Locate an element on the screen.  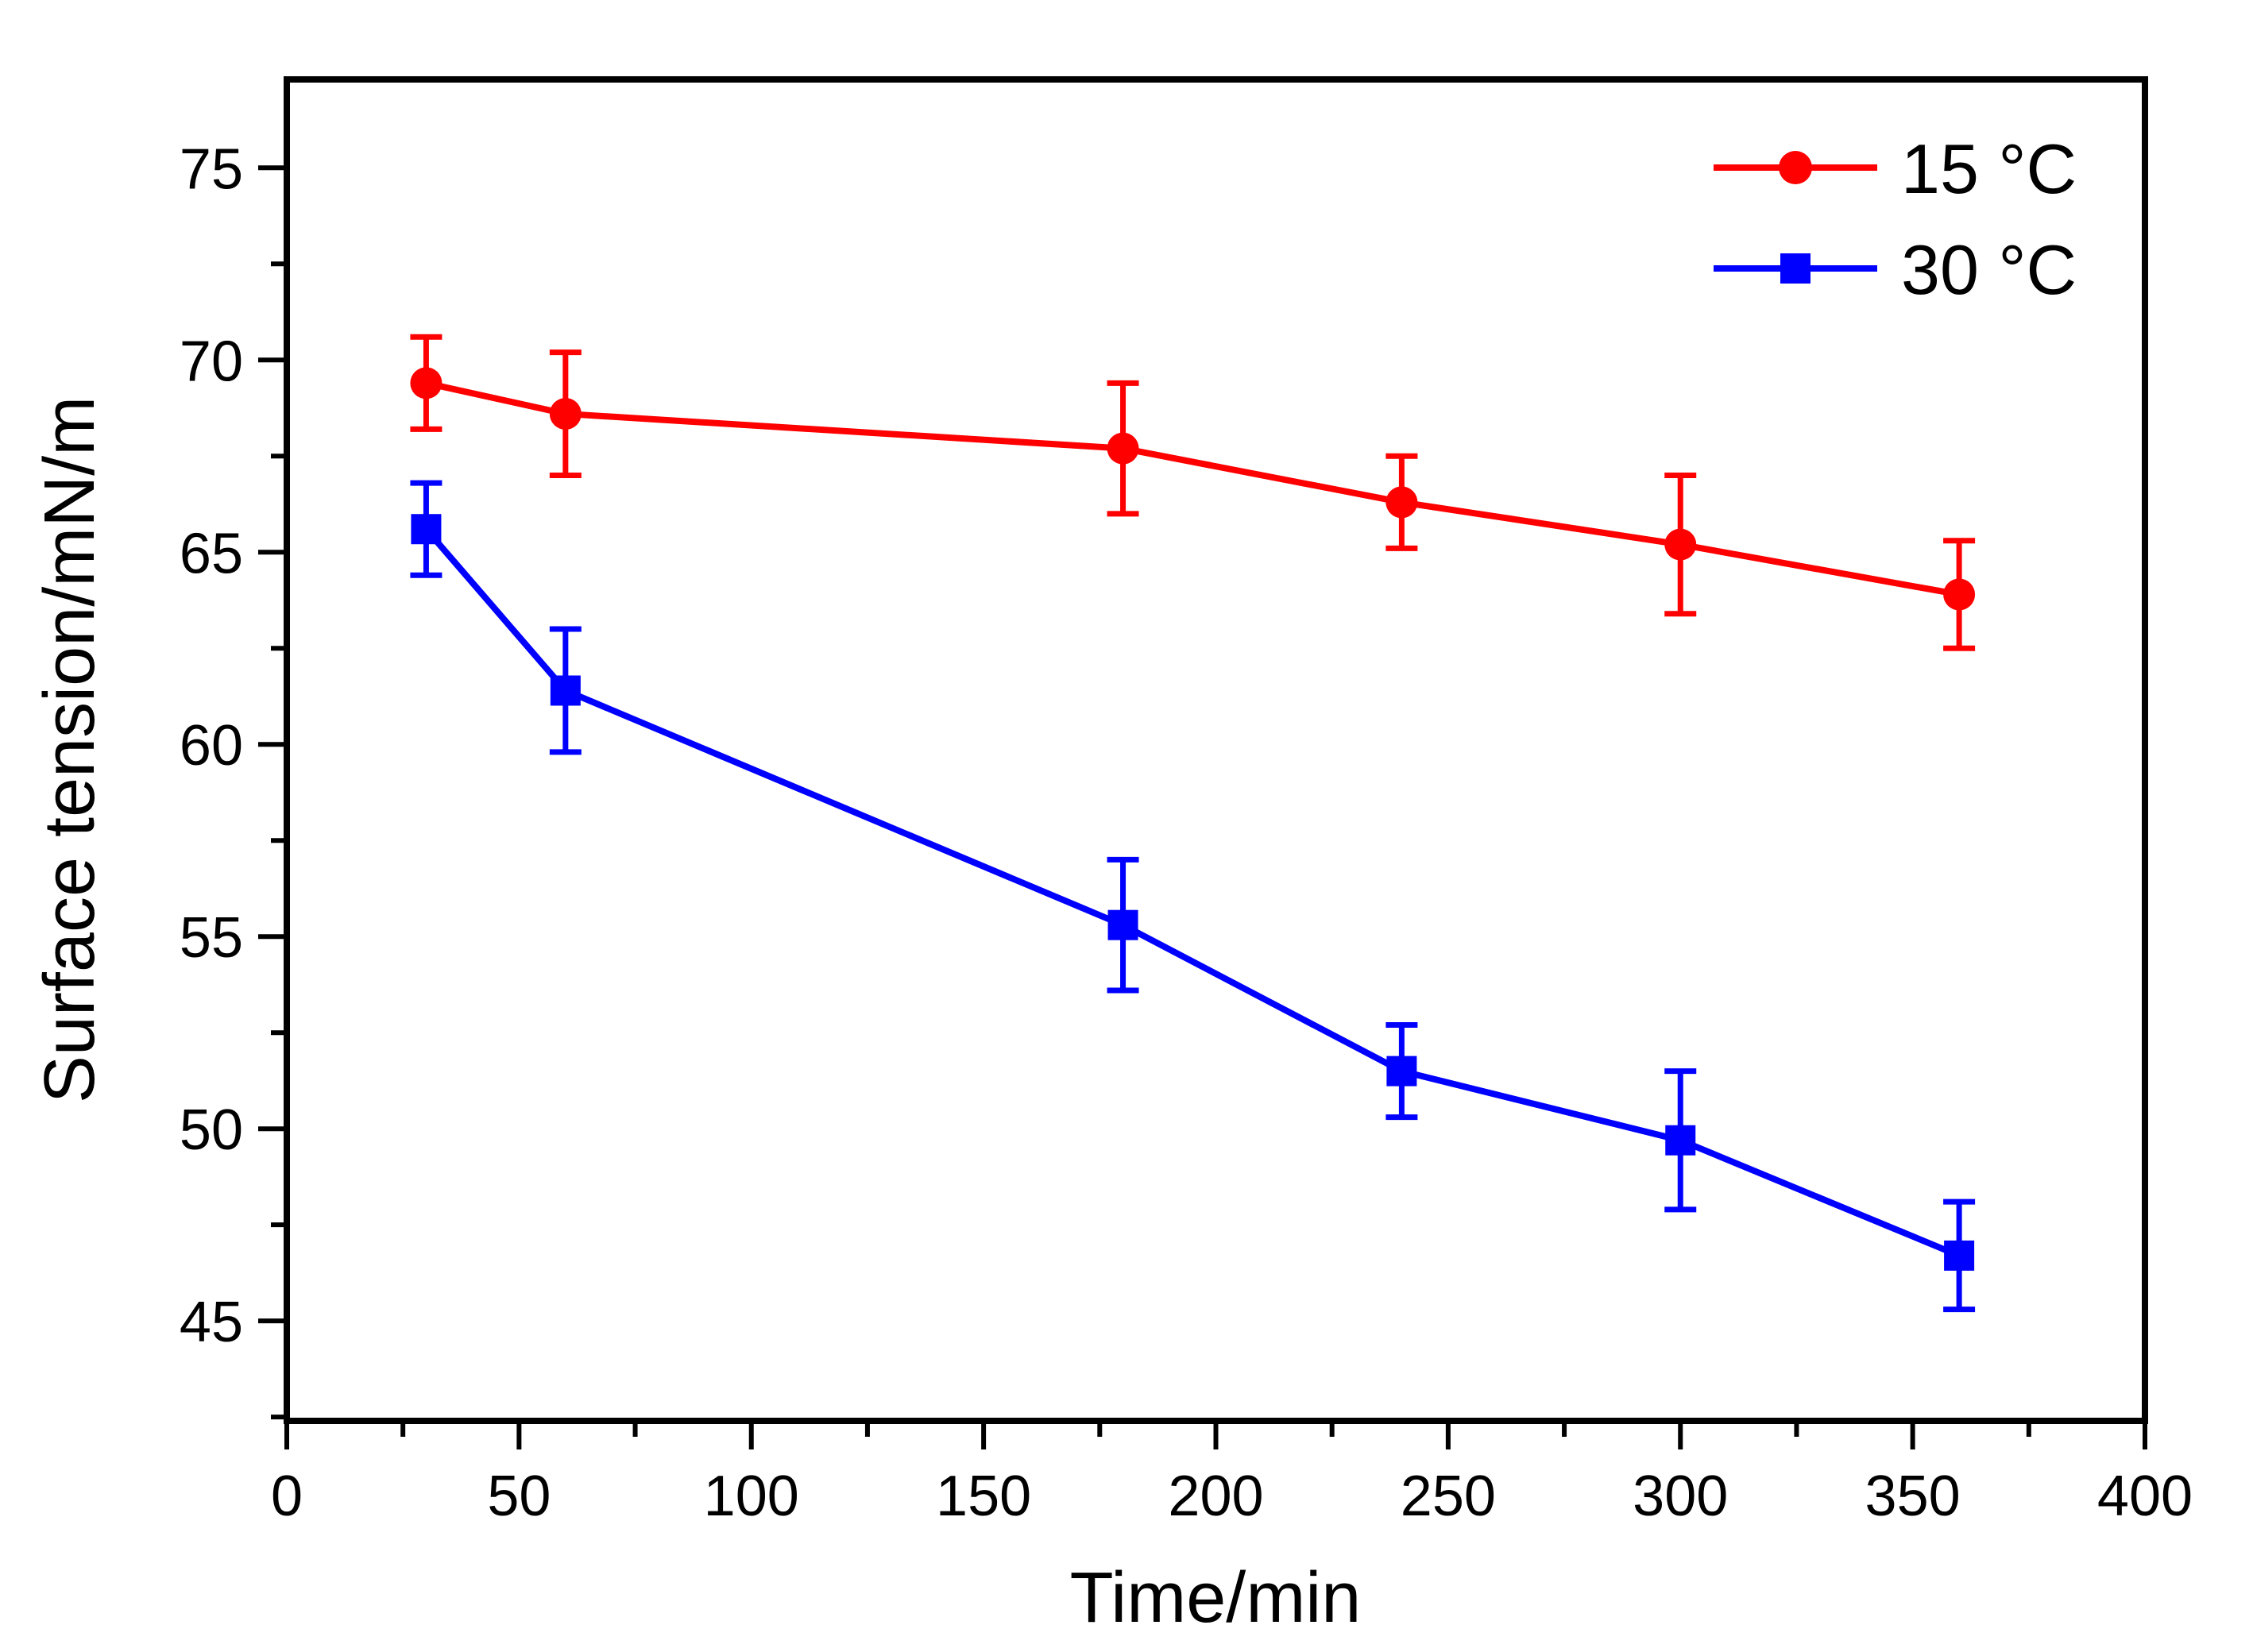
y-axis: 45 50 55 60 65 70 75 is located at coordinates (234, 778).